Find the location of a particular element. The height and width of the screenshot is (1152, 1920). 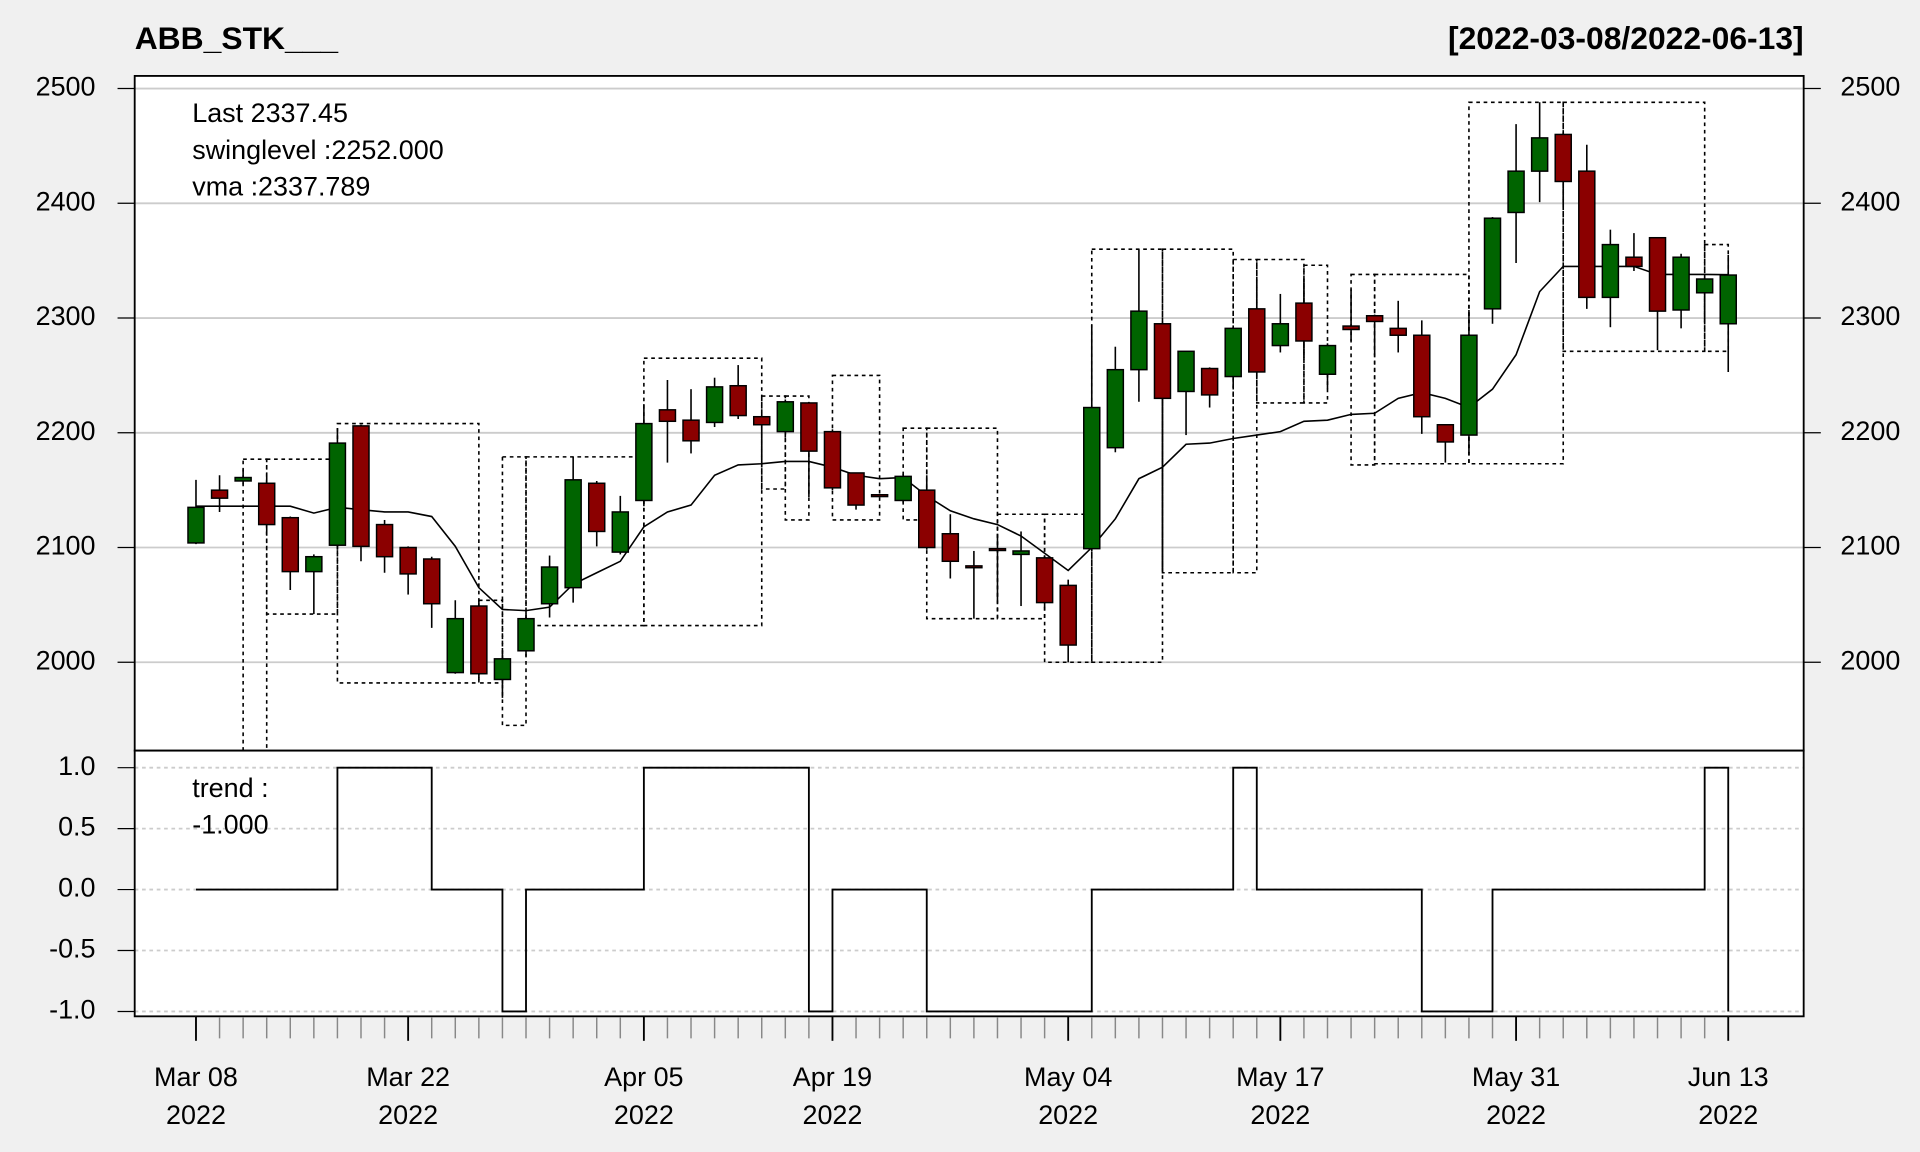

x-tick-label: Mar 22 2022 is located at coordinates (408, 1096).